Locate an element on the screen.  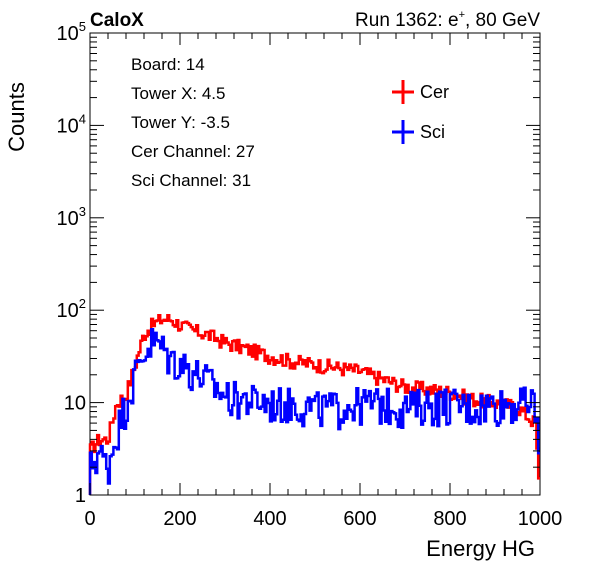
y-tick-label: 10² is located at coordinates (71, 309).